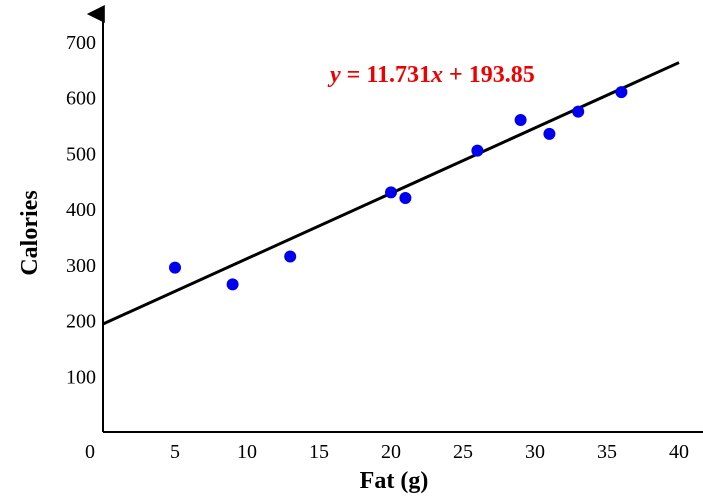 The width and height of the screenshot is (703, 497). I want to click on equation-x-var: x, so click(436, 75).